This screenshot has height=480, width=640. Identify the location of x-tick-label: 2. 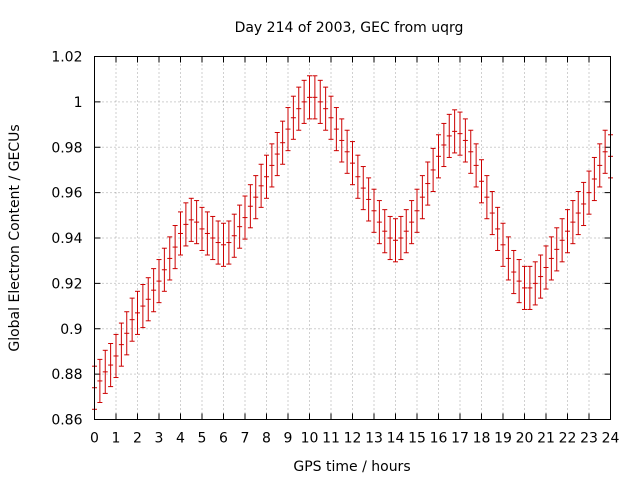
(137, 439).